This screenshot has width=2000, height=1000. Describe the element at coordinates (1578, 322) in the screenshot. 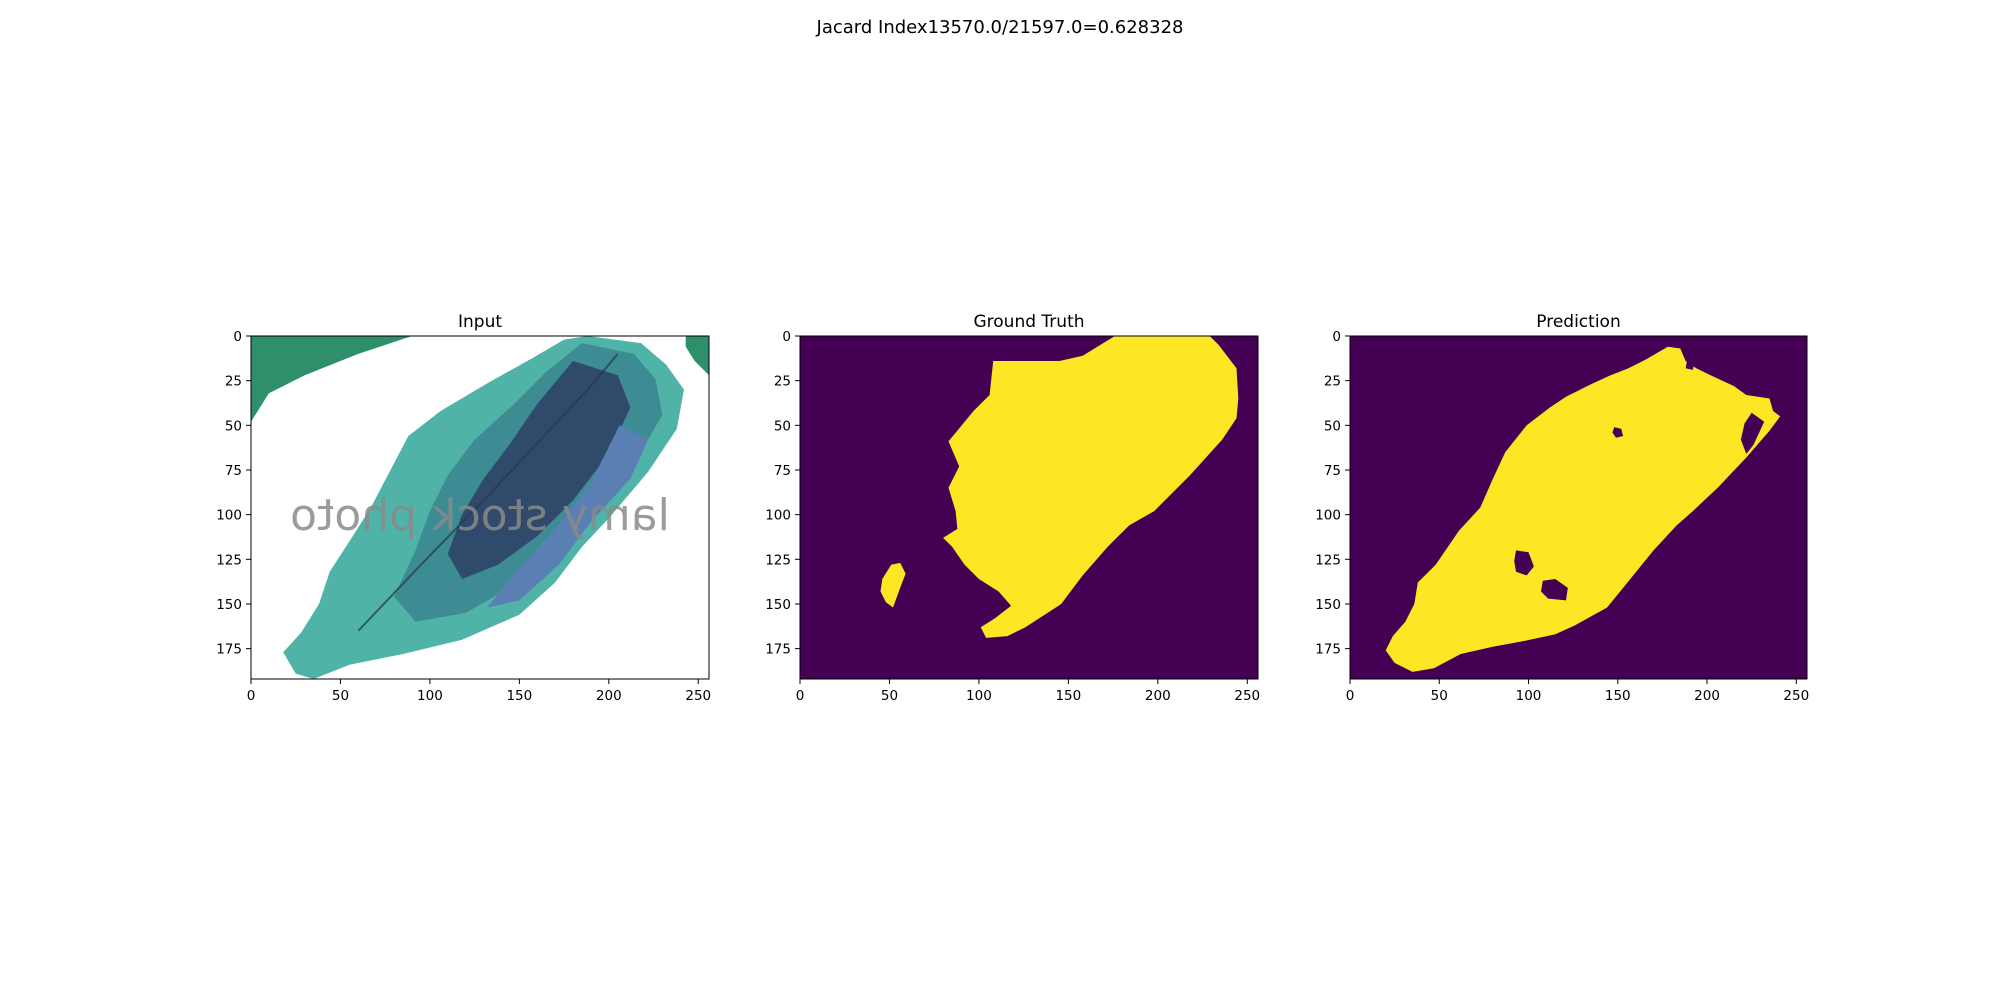

I see `panel-title: Prediction` at that location.